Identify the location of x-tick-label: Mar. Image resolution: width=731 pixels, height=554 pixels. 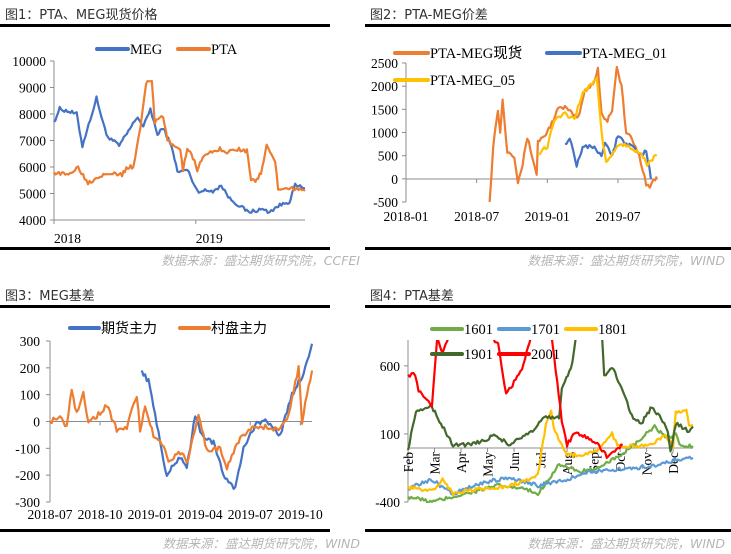
(435, 463).